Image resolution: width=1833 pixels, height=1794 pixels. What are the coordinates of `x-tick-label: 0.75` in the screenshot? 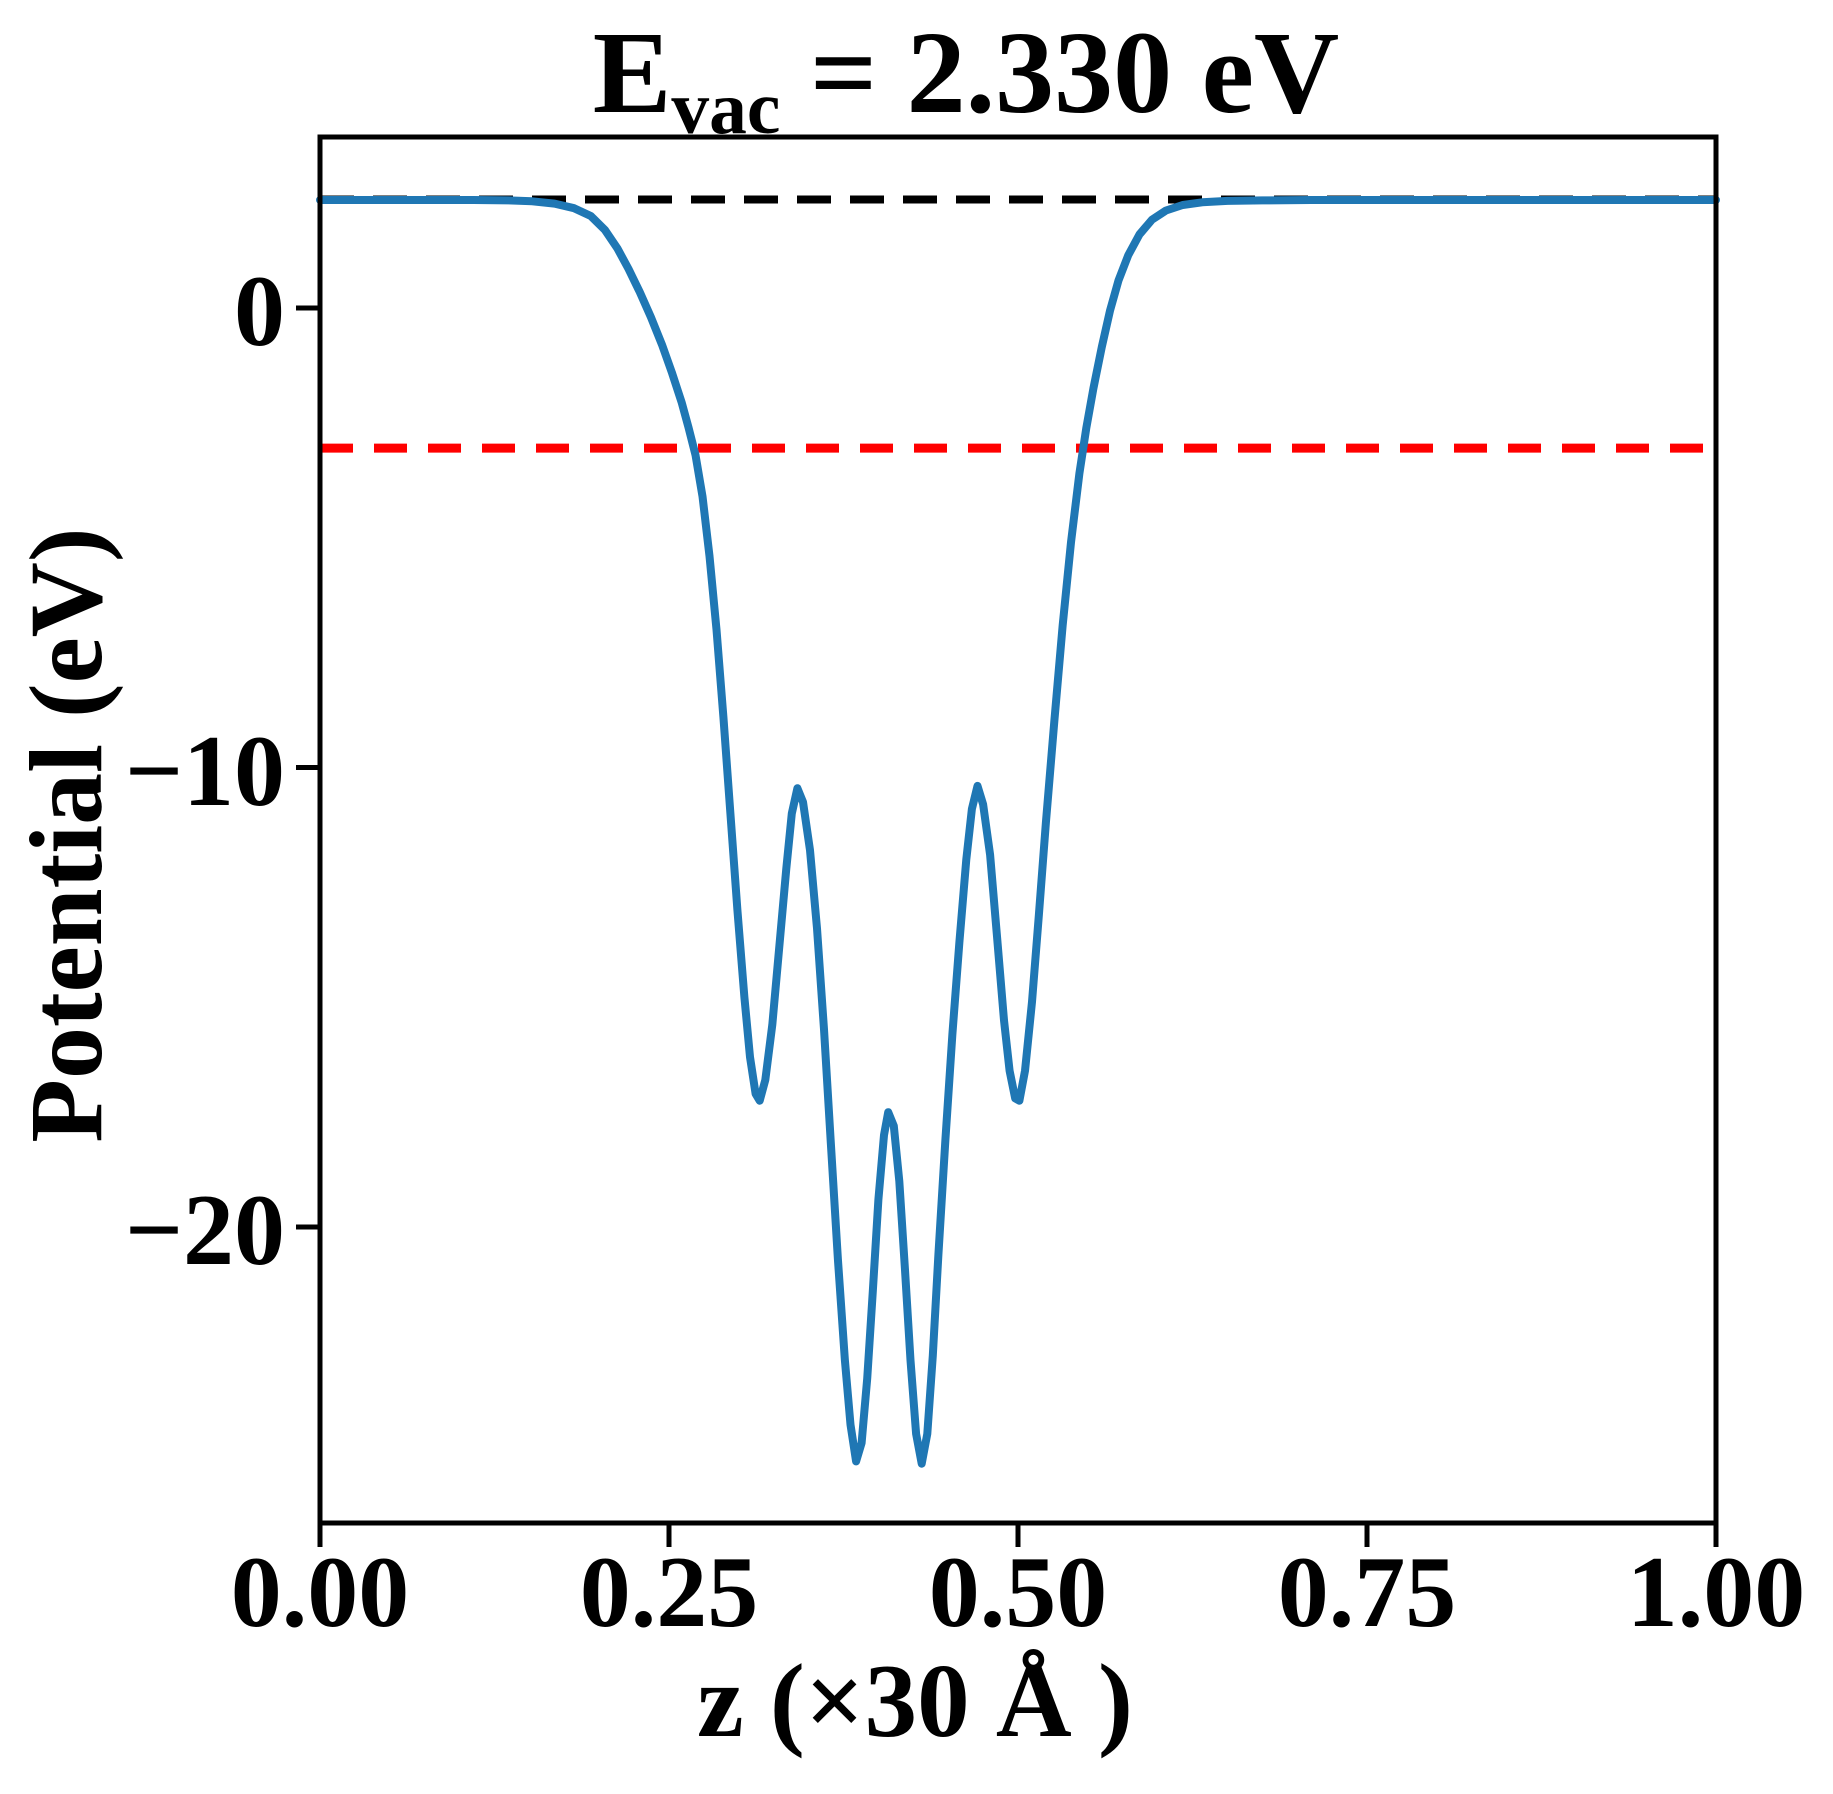 It's located at (1367, 1592).